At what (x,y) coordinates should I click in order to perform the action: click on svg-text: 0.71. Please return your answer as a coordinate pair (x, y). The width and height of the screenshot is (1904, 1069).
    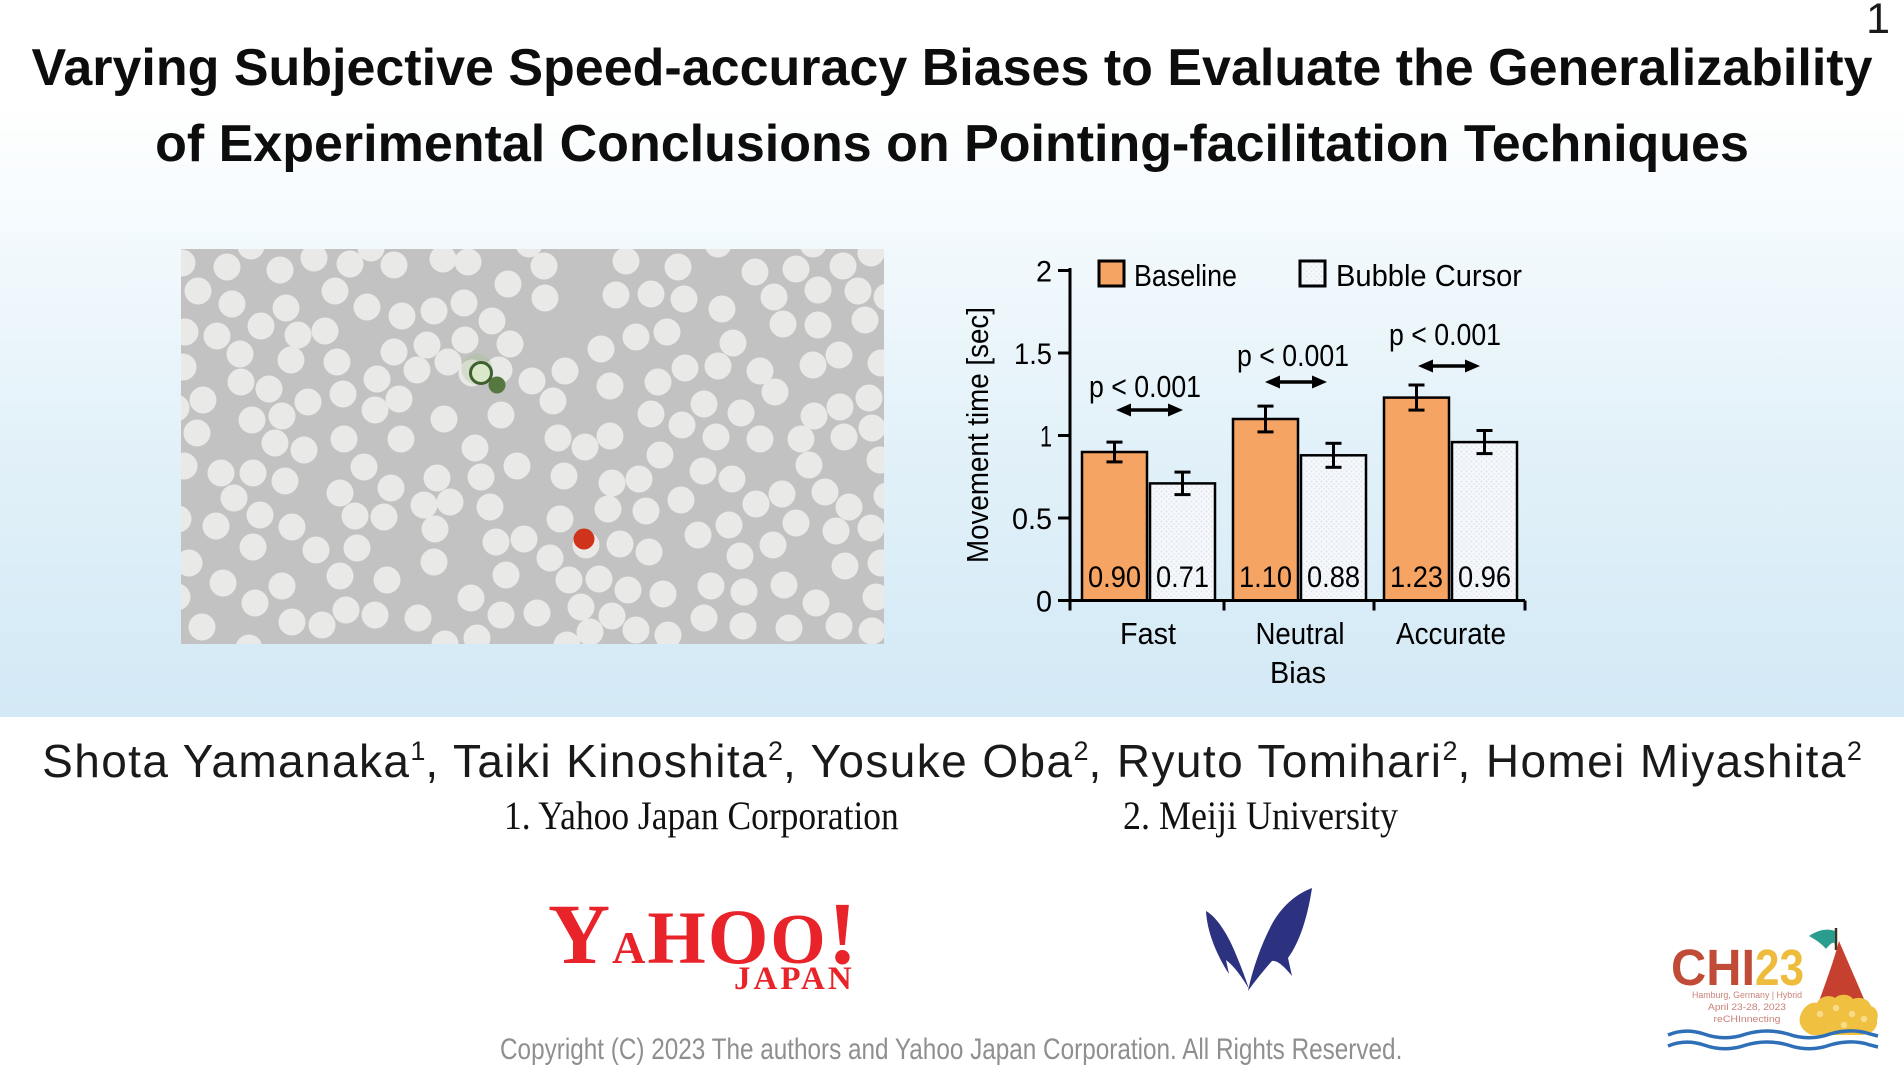
    Looking at the image, I should click on (1182, 577).